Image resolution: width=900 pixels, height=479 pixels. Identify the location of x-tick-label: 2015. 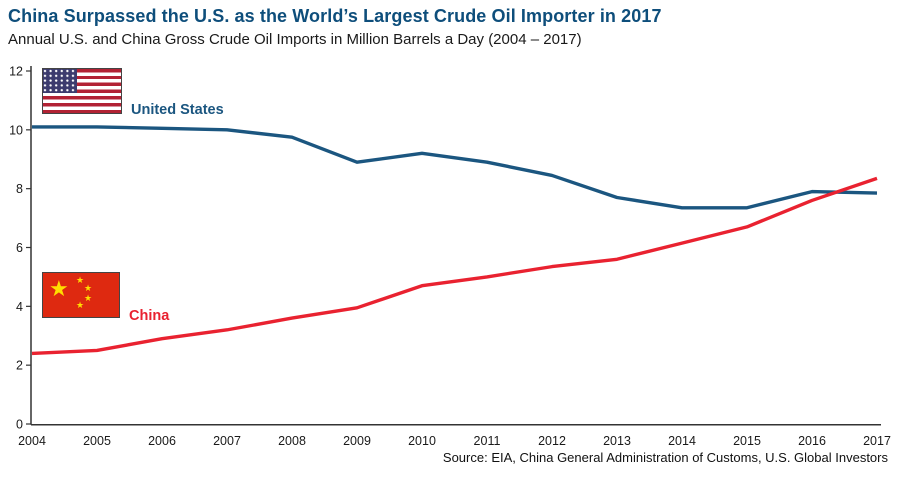
(747, 441).